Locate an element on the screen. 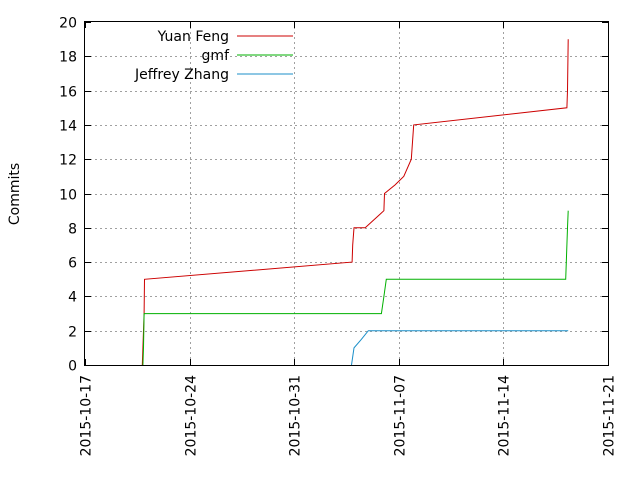  y-tick-label: 14 is located at coordinates (68, 127).